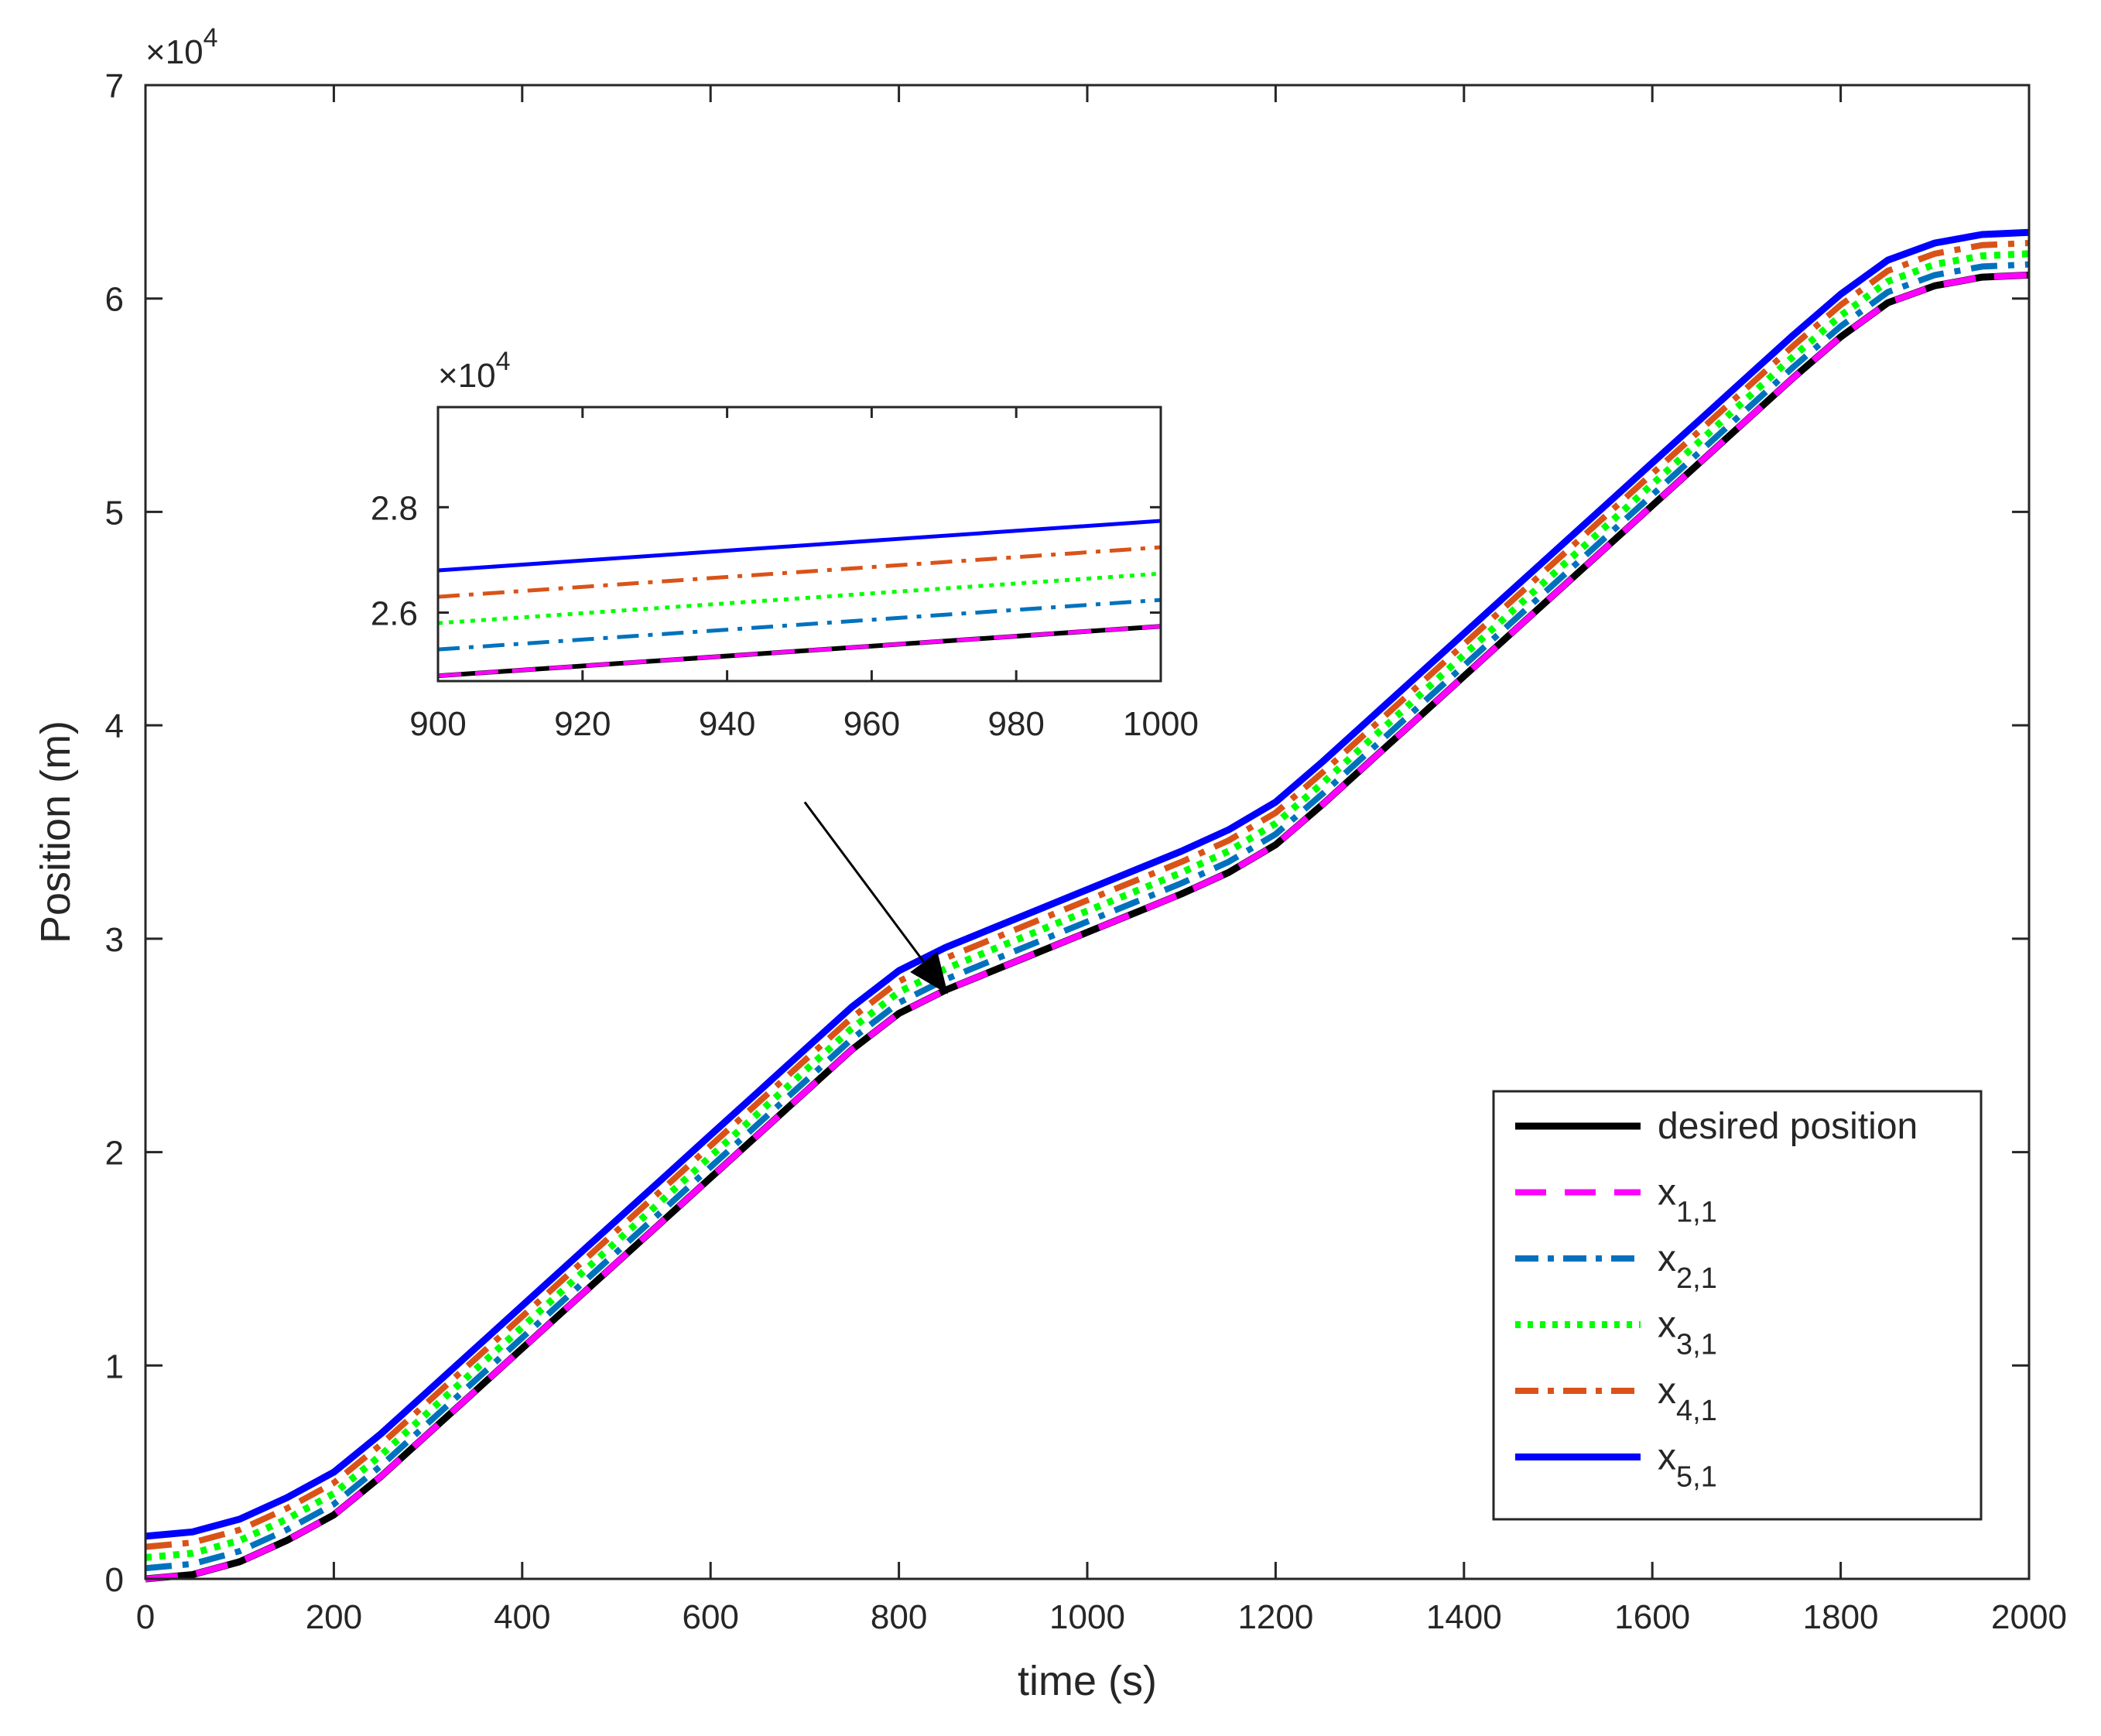 The image size is (2101, 1736). What do you see at coordinates (1087, 1681) in the screenshot?
I see `main-x-axis-label: time (s)` at bounding box center [1087, 1681].